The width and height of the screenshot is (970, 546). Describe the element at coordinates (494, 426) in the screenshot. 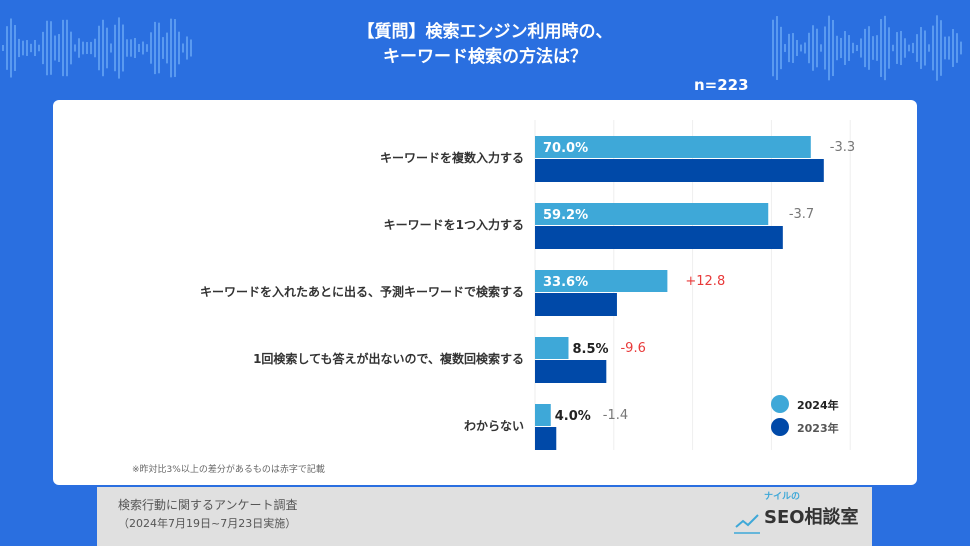

I see `category-label: わからない` at that location.